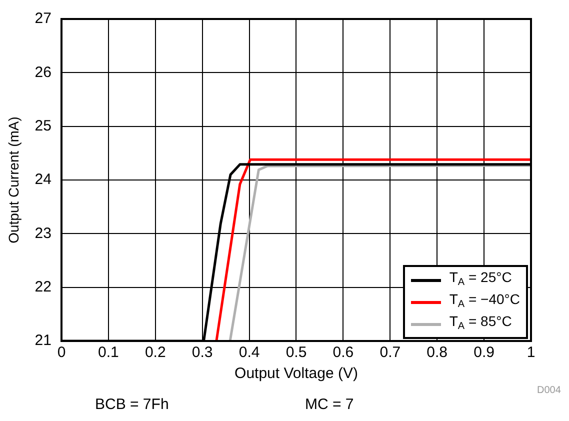 The height and width of the screenshot is (421, 569). Describe the element at coordinates (531, 353) in the screenshot. I see `x-tick-label: 1` at that location.